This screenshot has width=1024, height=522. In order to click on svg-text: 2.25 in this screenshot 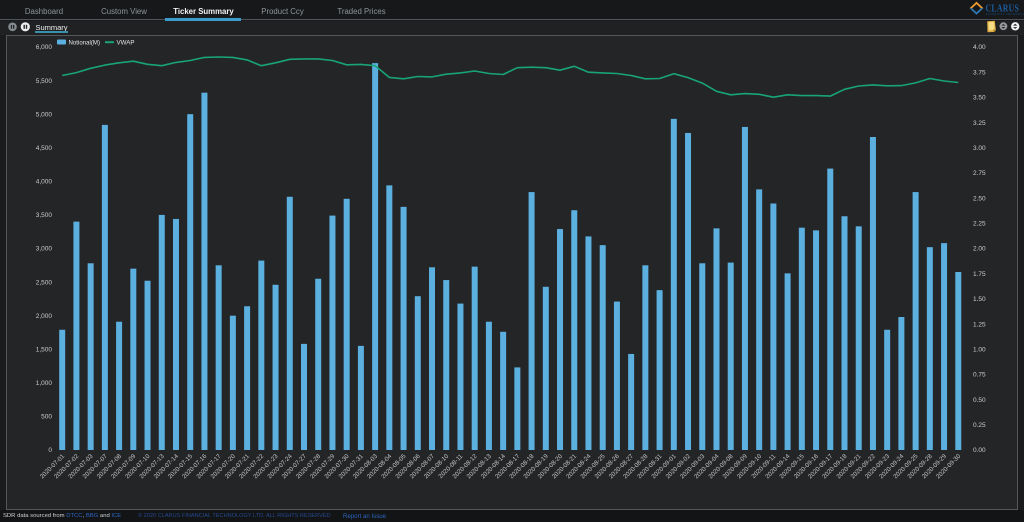, I will do `click(979, 224)`.